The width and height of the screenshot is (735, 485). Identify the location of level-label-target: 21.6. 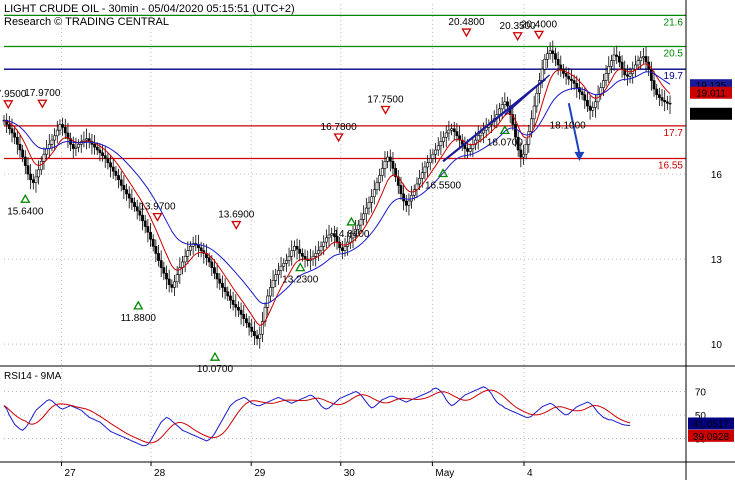
(674, 22).